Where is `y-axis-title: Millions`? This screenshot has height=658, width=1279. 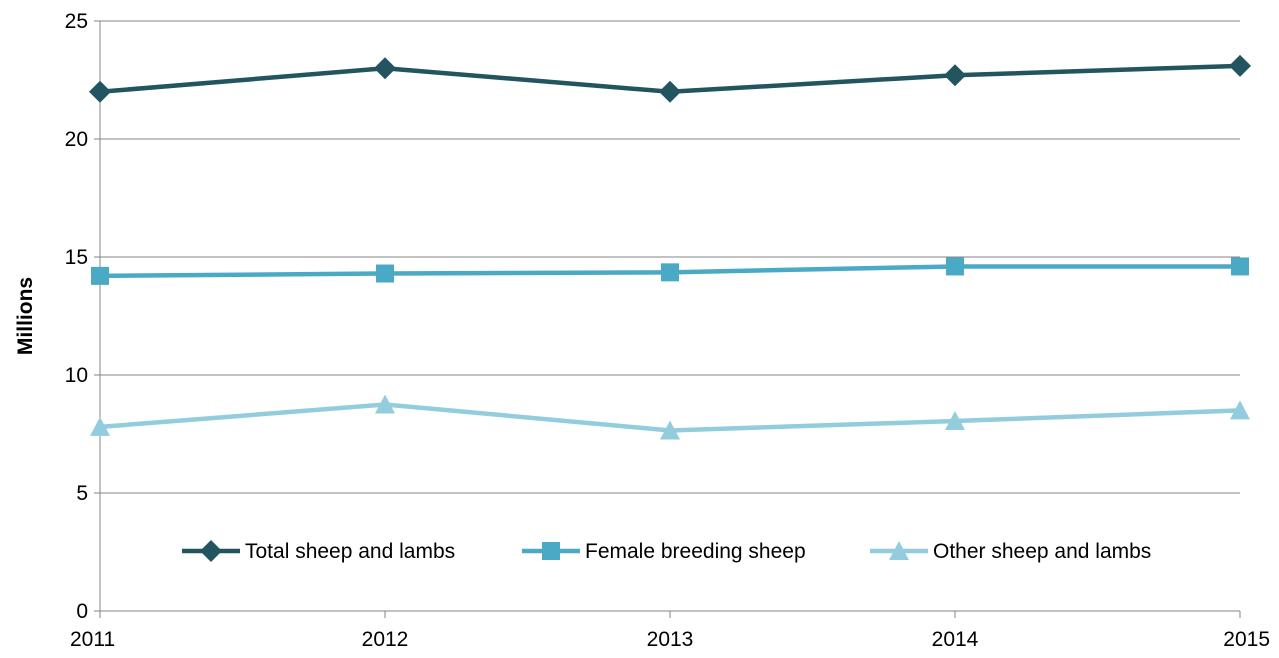 y-axis-title: Millions is located at coordinates (25, 316).